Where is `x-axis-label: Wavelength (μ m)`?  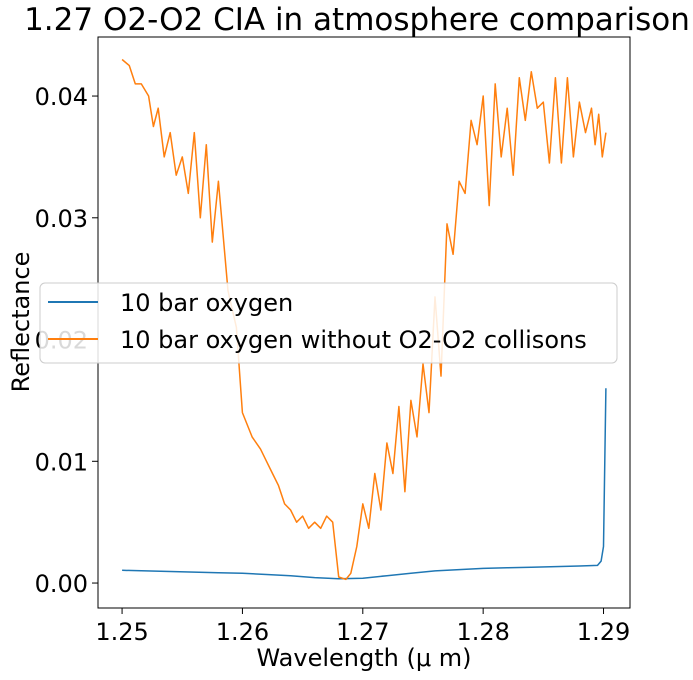 x-axis-label: Wavelength (μ m) is located at coordinates (363, 658).